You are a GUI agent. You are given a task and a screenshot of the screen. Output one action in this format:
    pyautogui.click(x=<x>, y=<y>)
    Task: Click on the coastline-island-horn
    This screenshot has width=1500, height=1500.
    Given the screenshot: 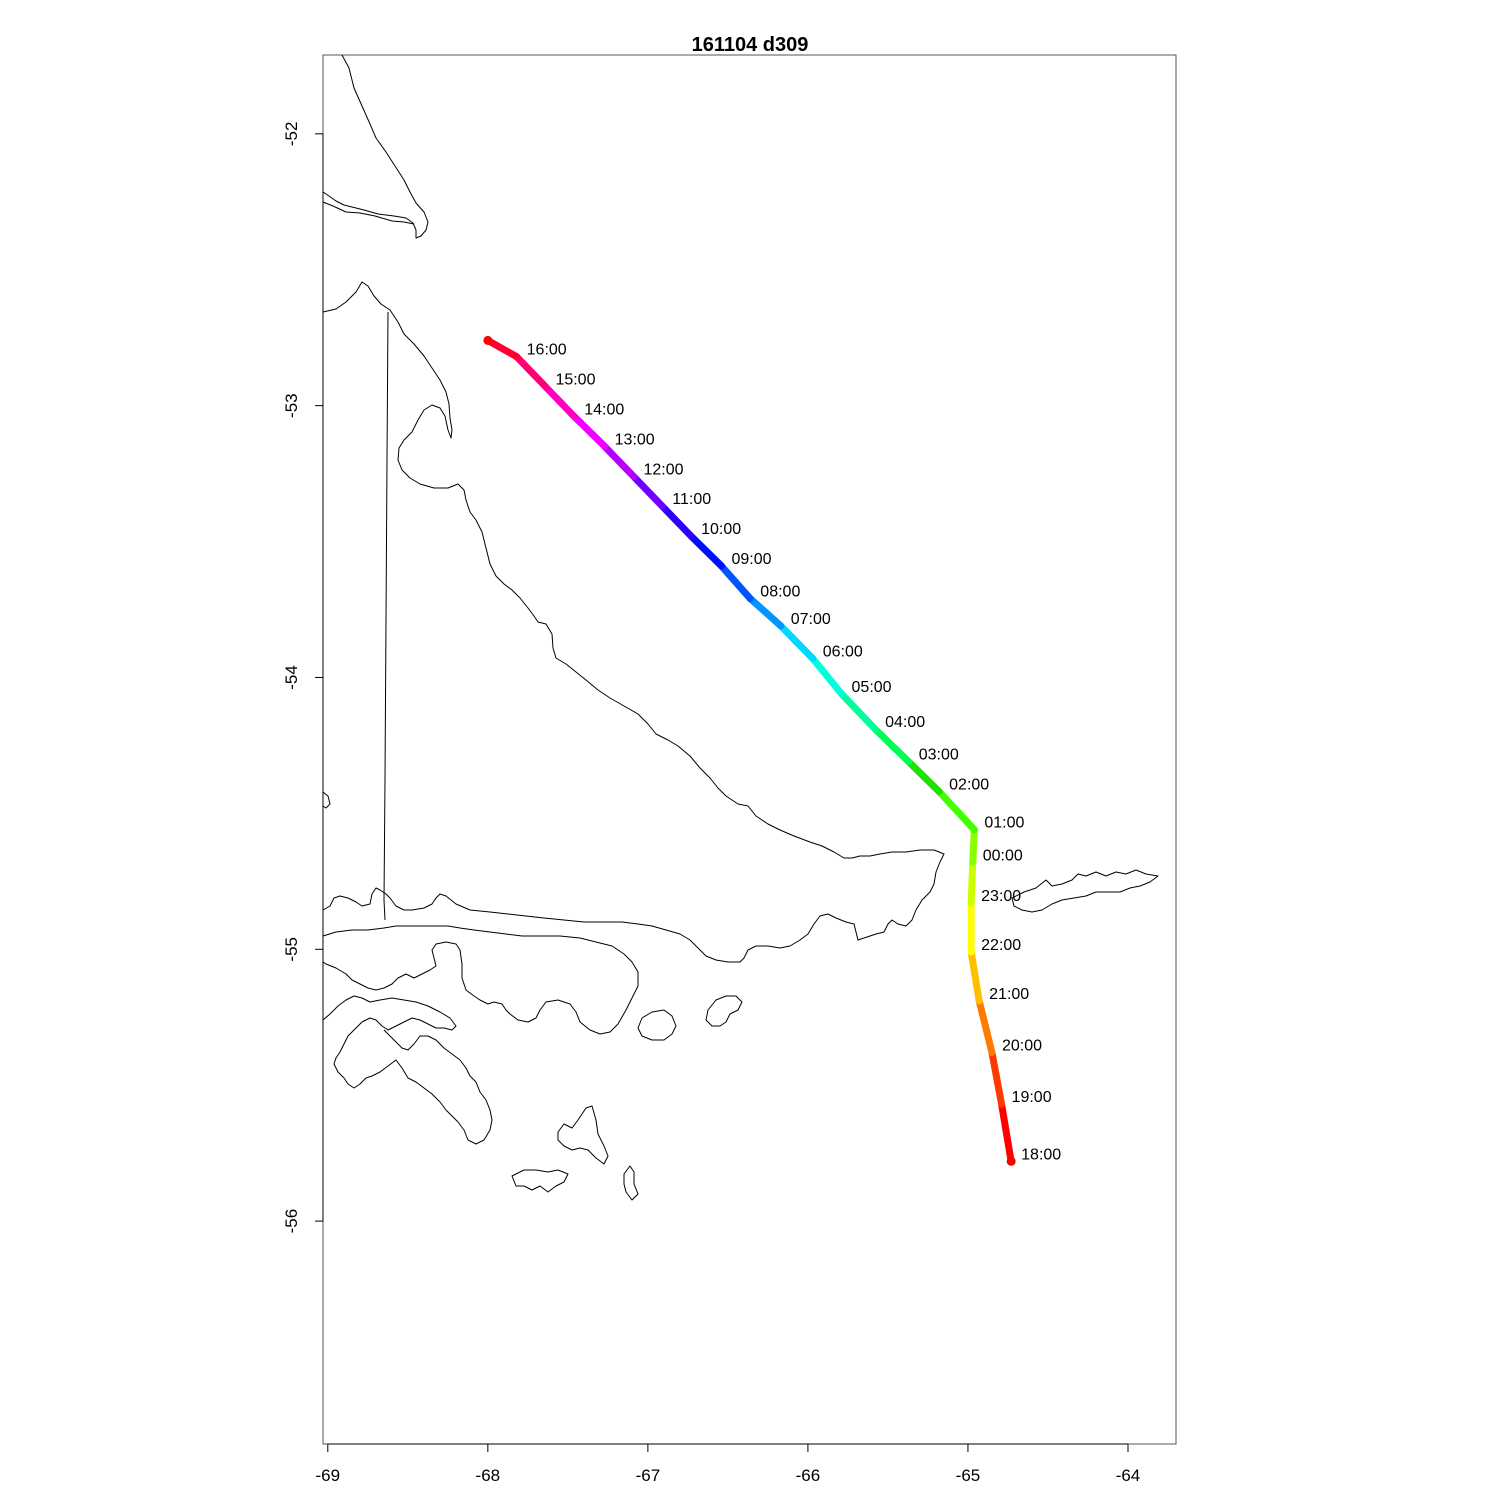 What is the action you would take?
    pyautogui.click(x=631, y=1183)
    